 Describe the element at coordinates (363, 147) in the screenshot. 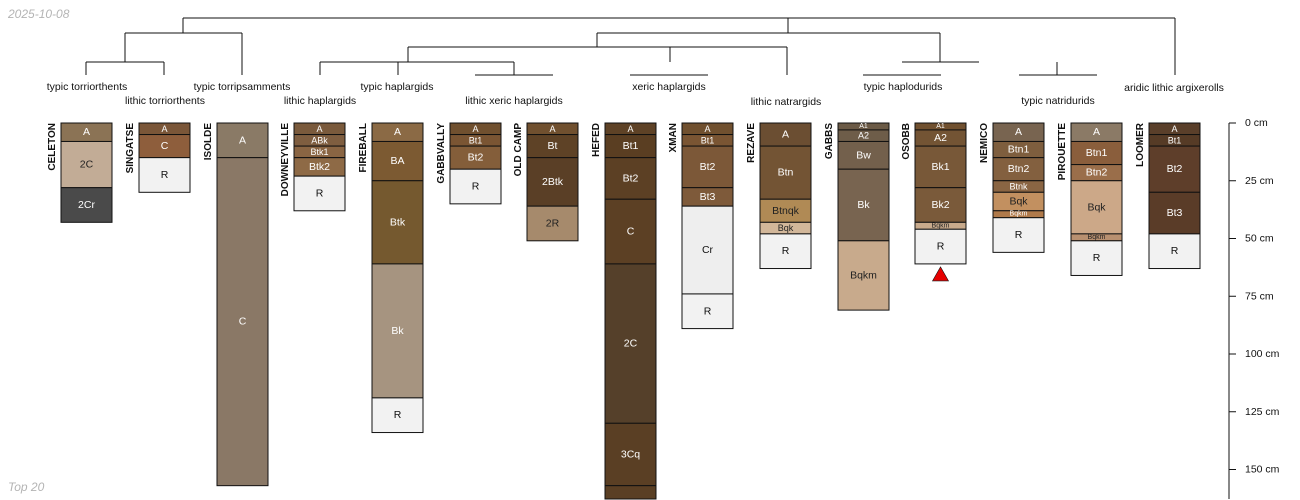

I see `profile-name-fireball: FIREBALL` at that location.